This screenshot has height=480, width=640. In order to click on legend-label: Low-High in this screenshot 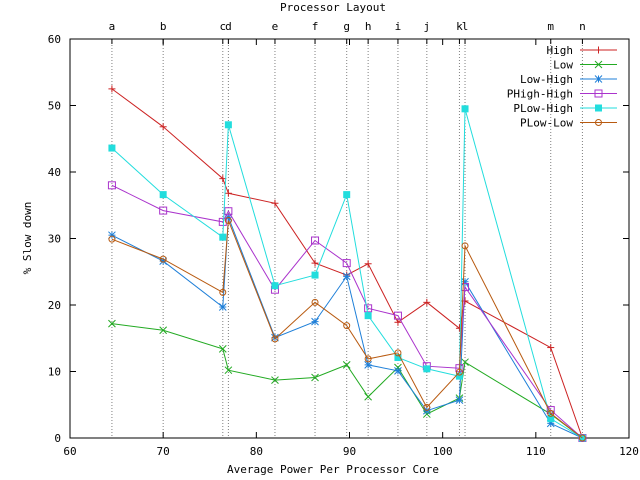, I will do `click(546, 79)`.